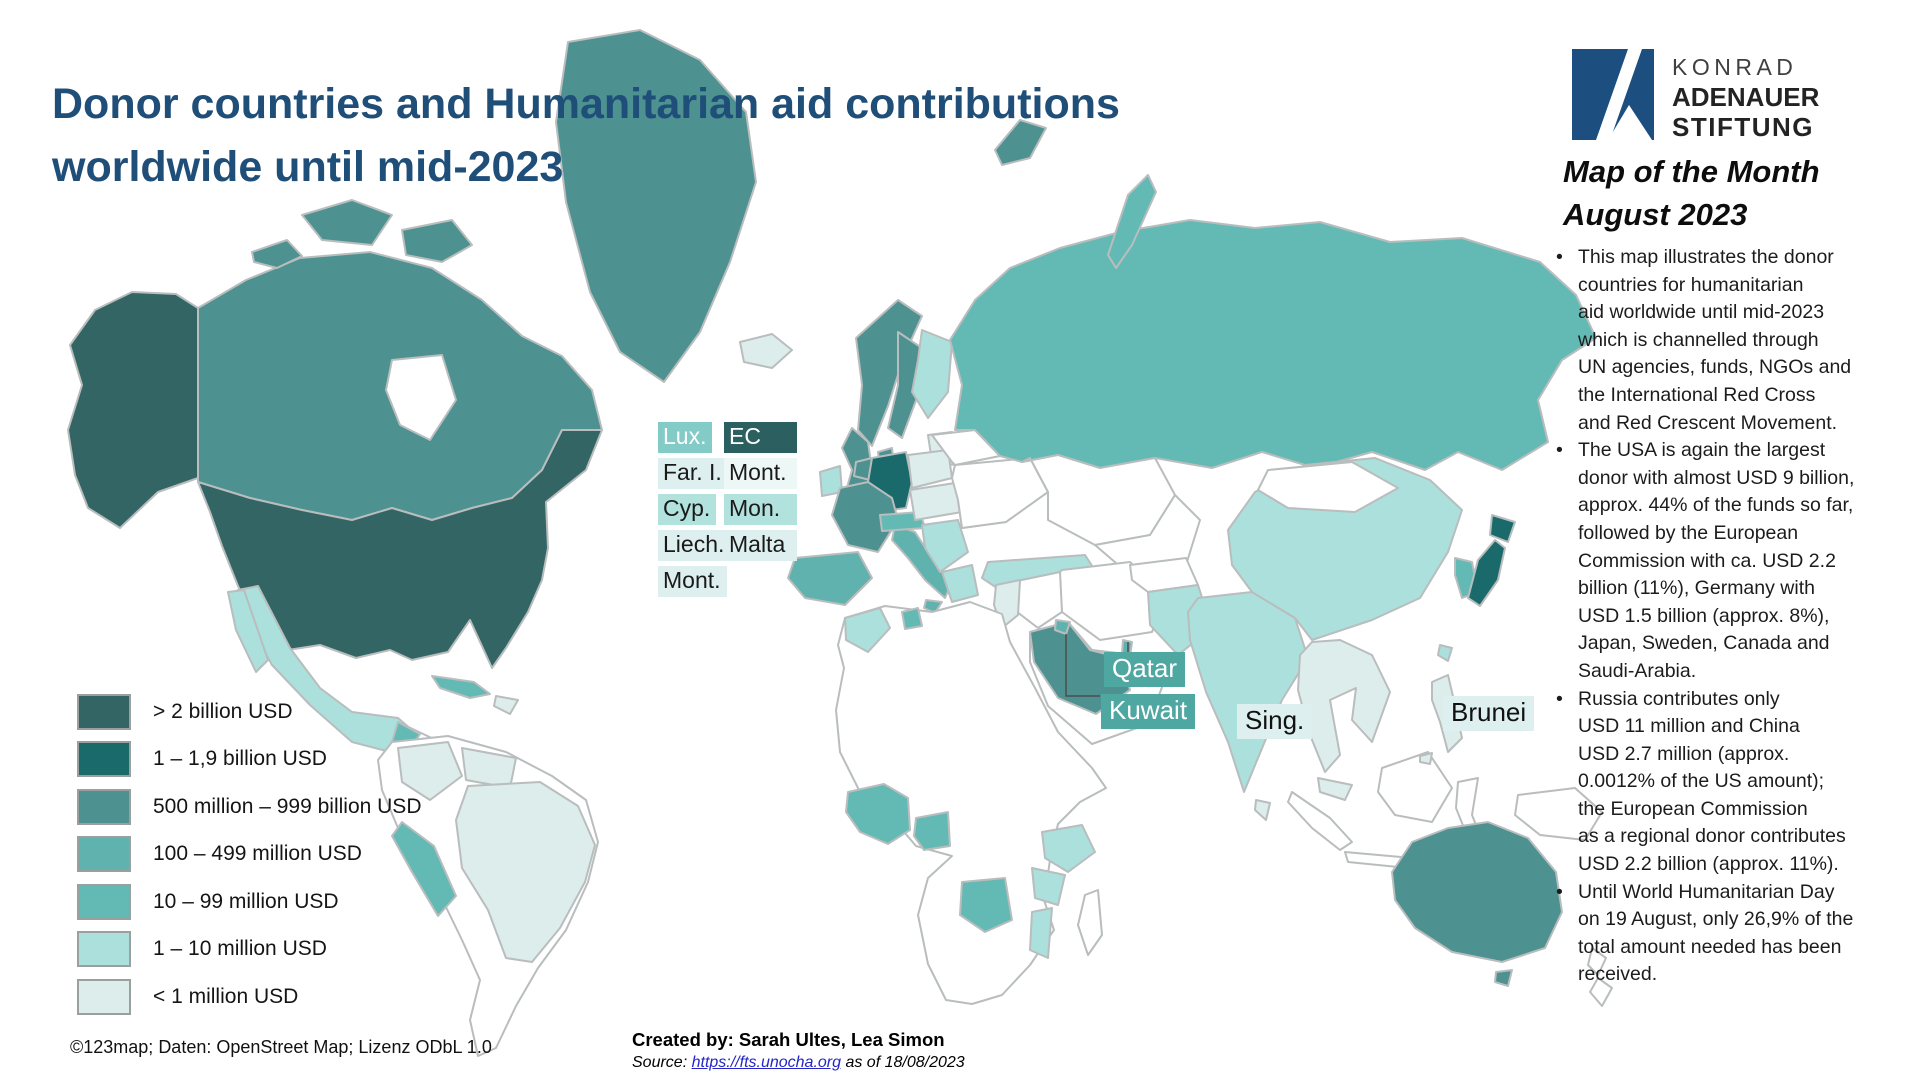 The height and width of the screenshot is (1080, 1920). Describe the element at coordinates (766, 1062) in the screenshot. I see `source-link: https://fts.unocha.org` at that location.